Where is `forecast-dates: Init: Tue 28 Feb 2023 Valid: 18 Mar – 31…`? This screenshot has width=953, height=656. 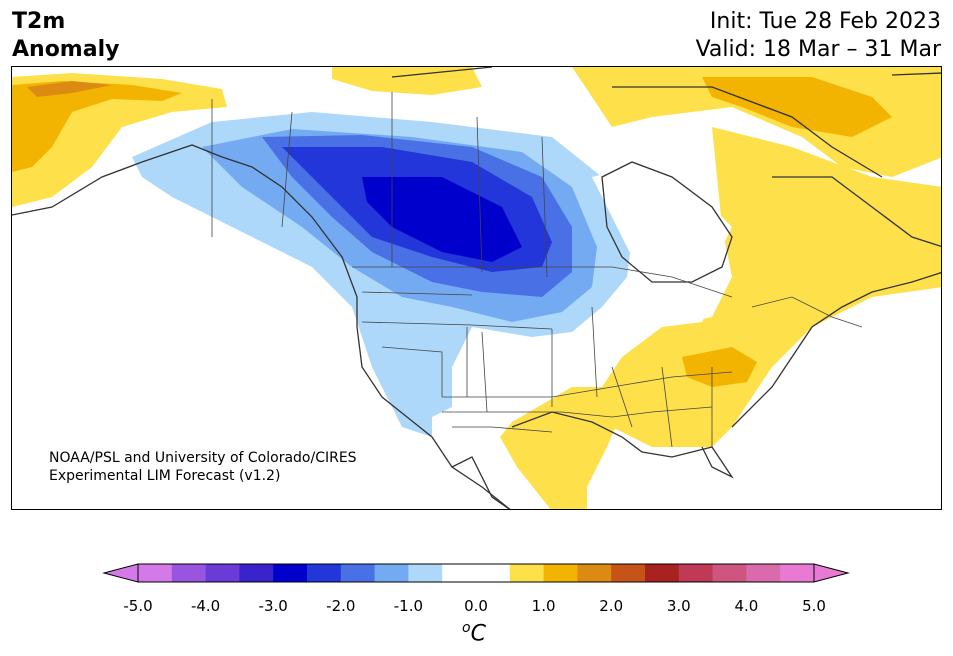
forecast-dates: Init: Tue 28 Feb 2023 Valid: 18 Mar – 31… is located at coordinates (818, 36).